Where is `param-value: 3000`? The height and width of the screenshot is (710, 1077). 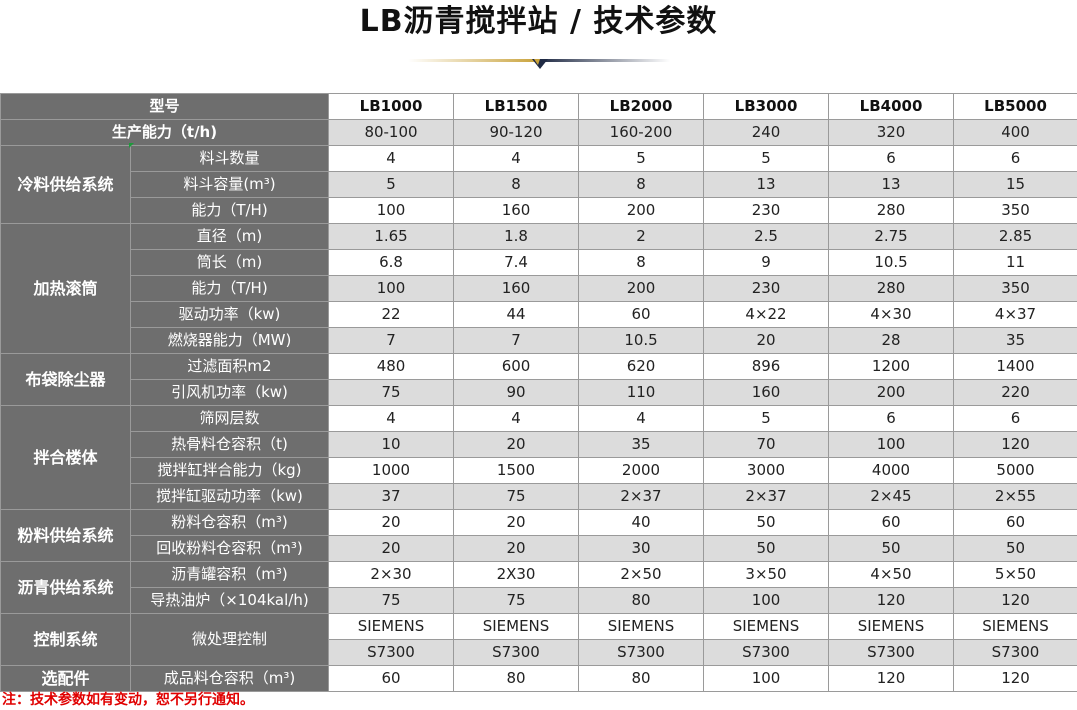 param-value: 3000 is located at coordinates (766, 470).